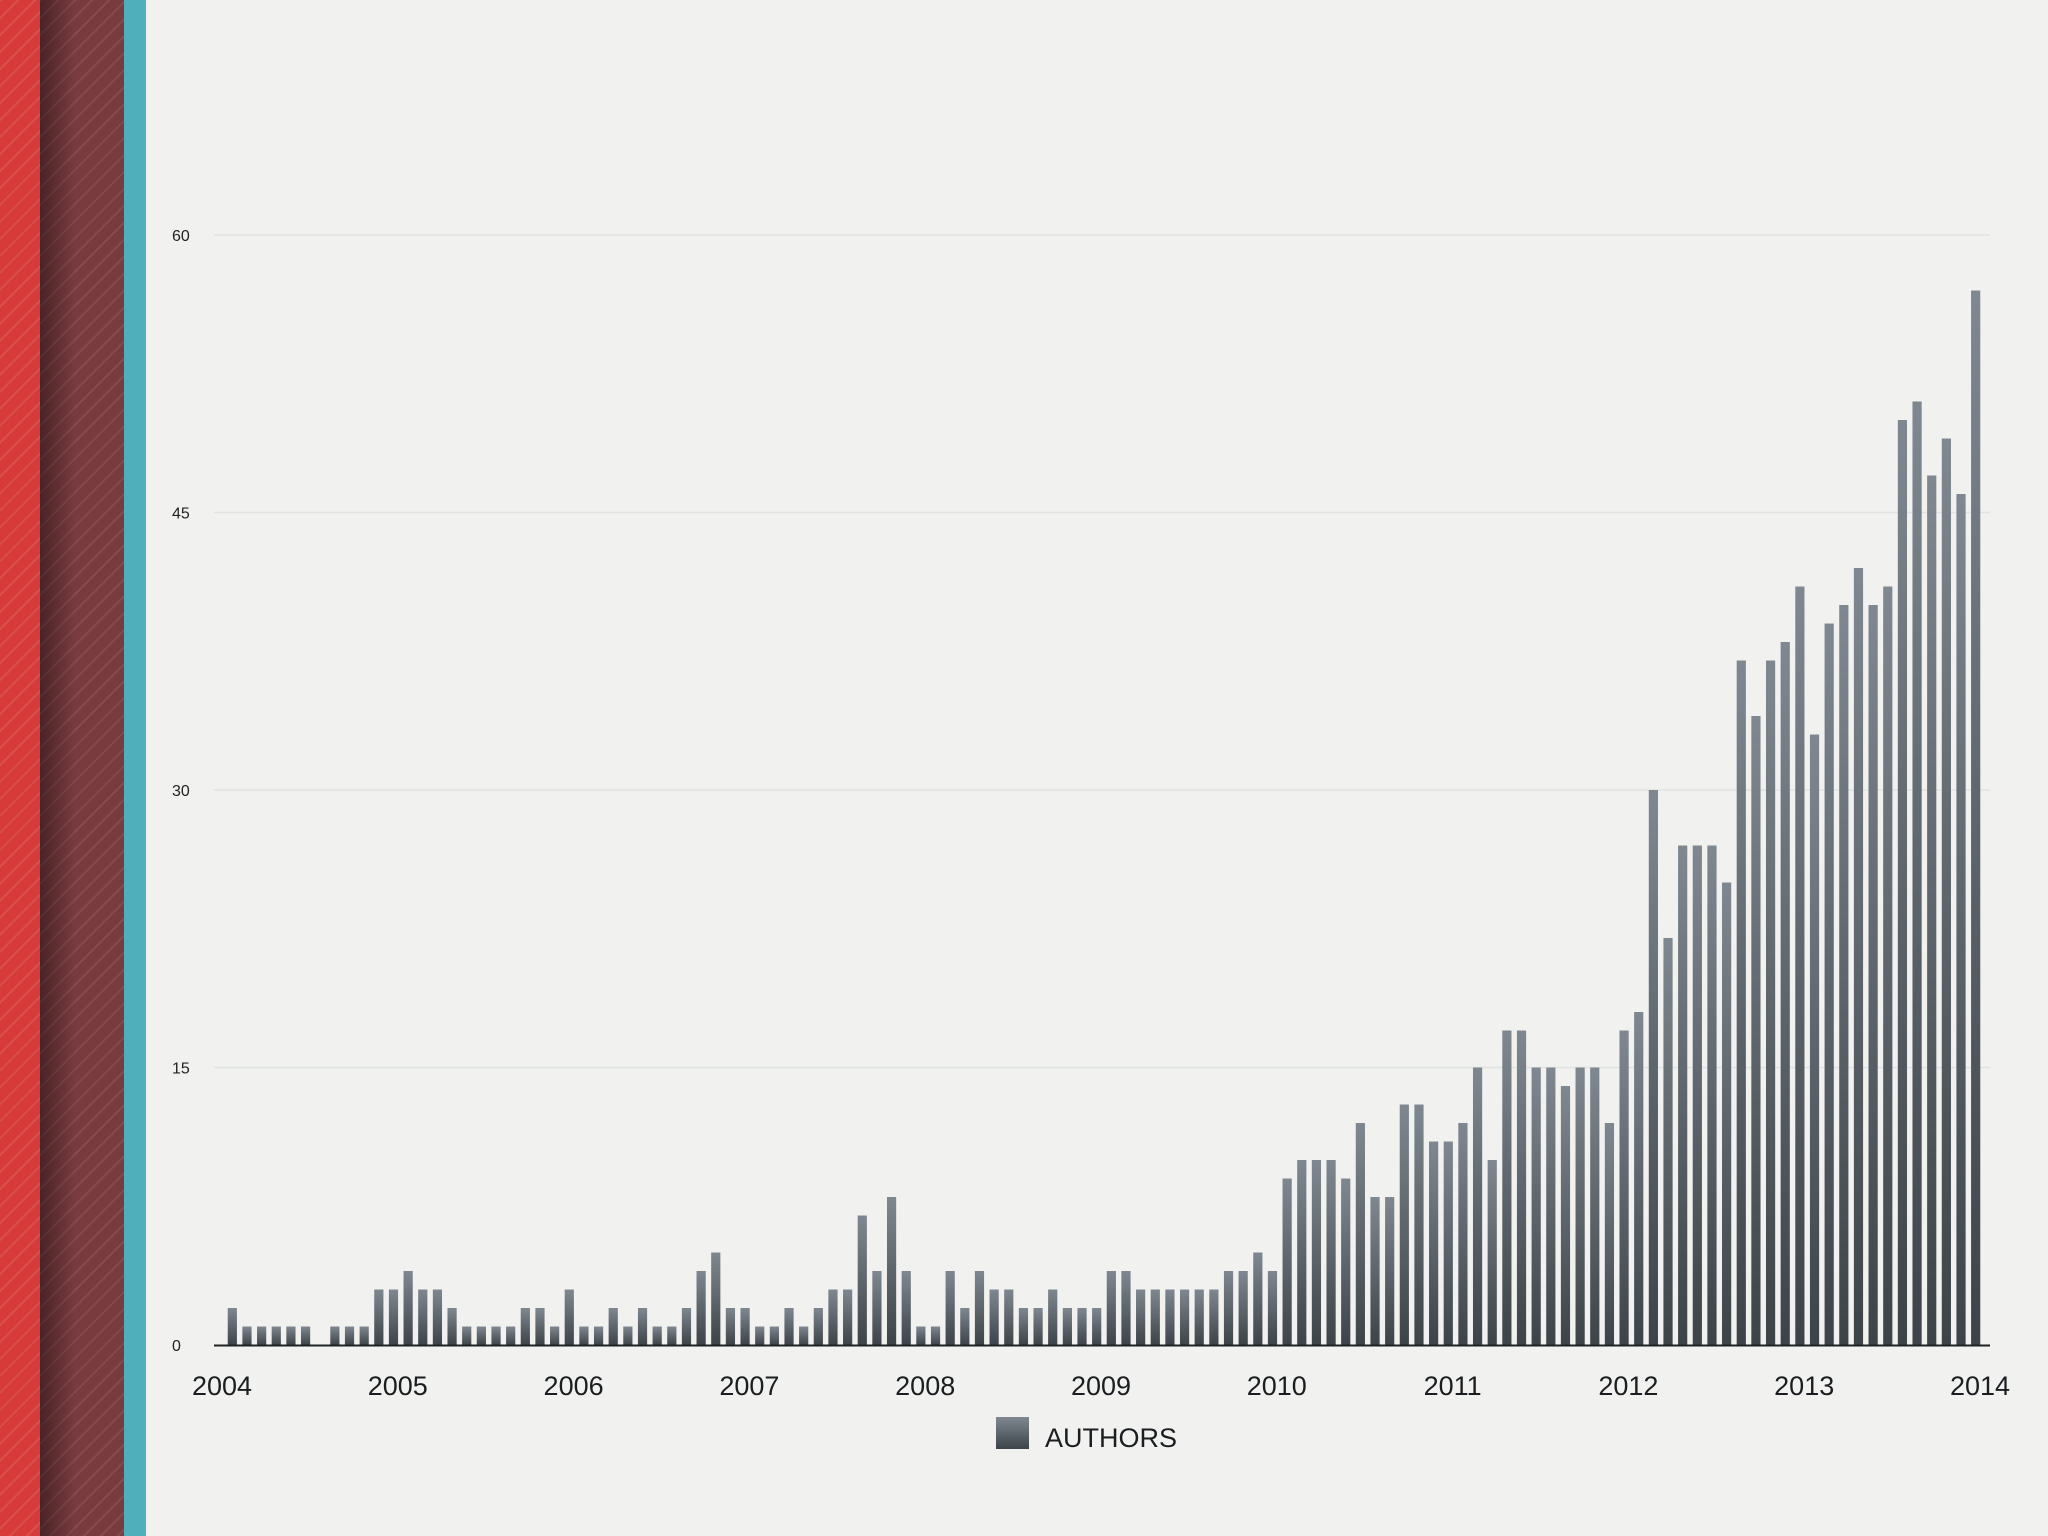  Describe the element at coordinates (20, 768) in the screenshot. I see `decorative-stripe-red` at that location.